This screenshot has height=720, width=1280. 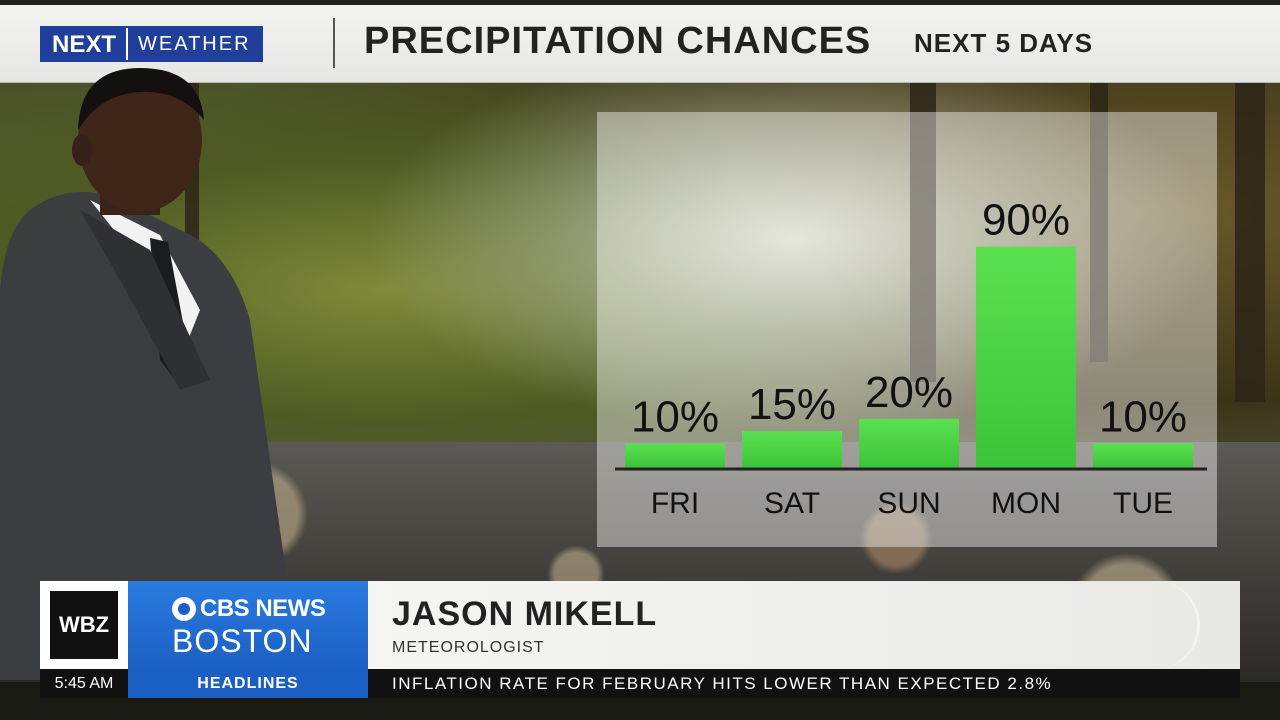 I want to click on logo-next-text: NEXT, so click(x=84, y=44).